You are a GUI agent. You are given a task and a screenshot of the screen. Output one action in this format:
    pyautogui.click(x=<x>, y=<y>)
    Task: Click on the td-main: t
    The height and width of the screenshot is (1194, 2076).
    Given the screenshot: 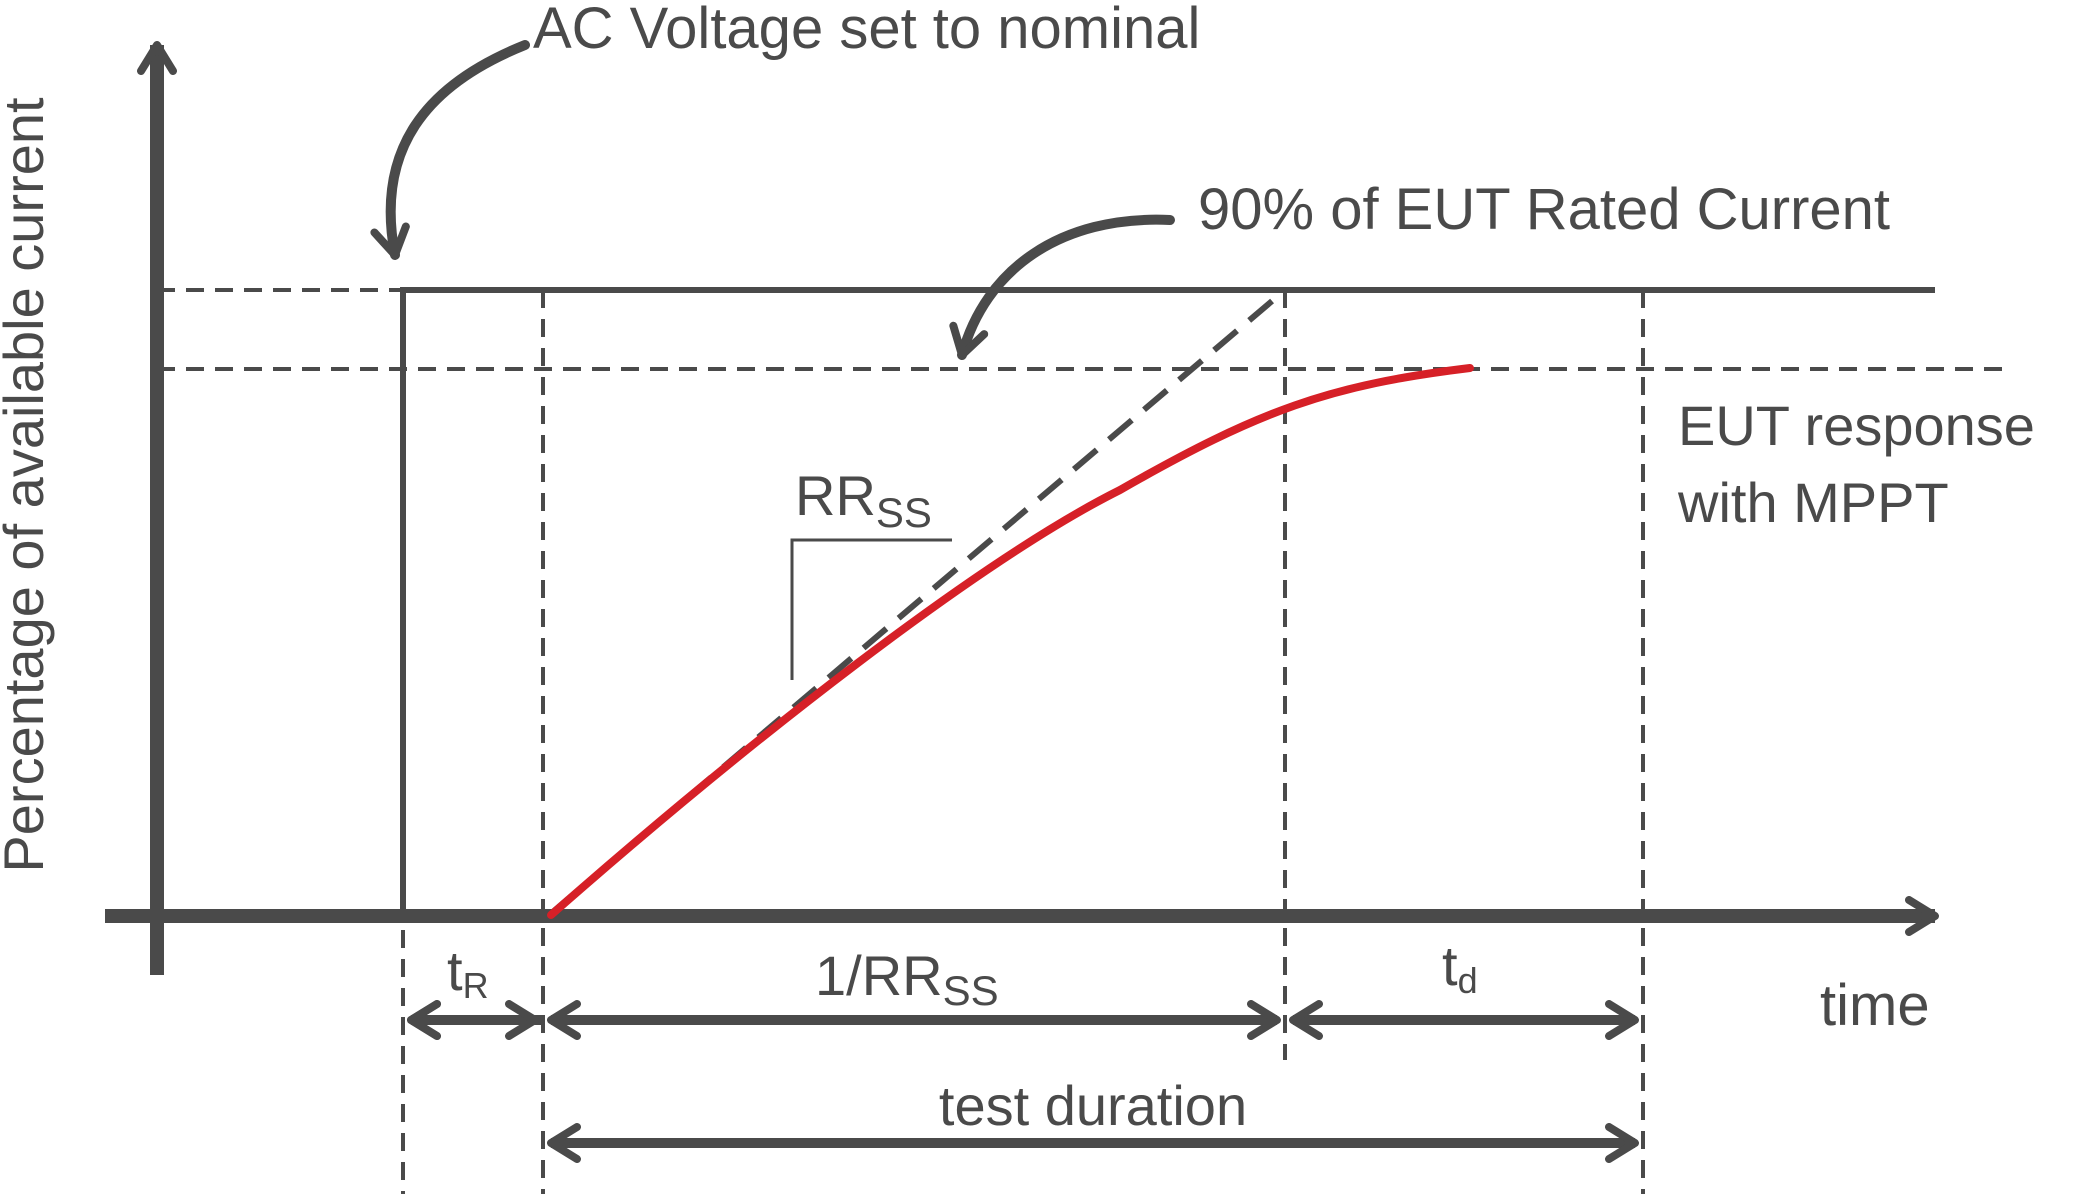 What is the action you would take?
    pyautogui.click(x=1450, y=965)
    